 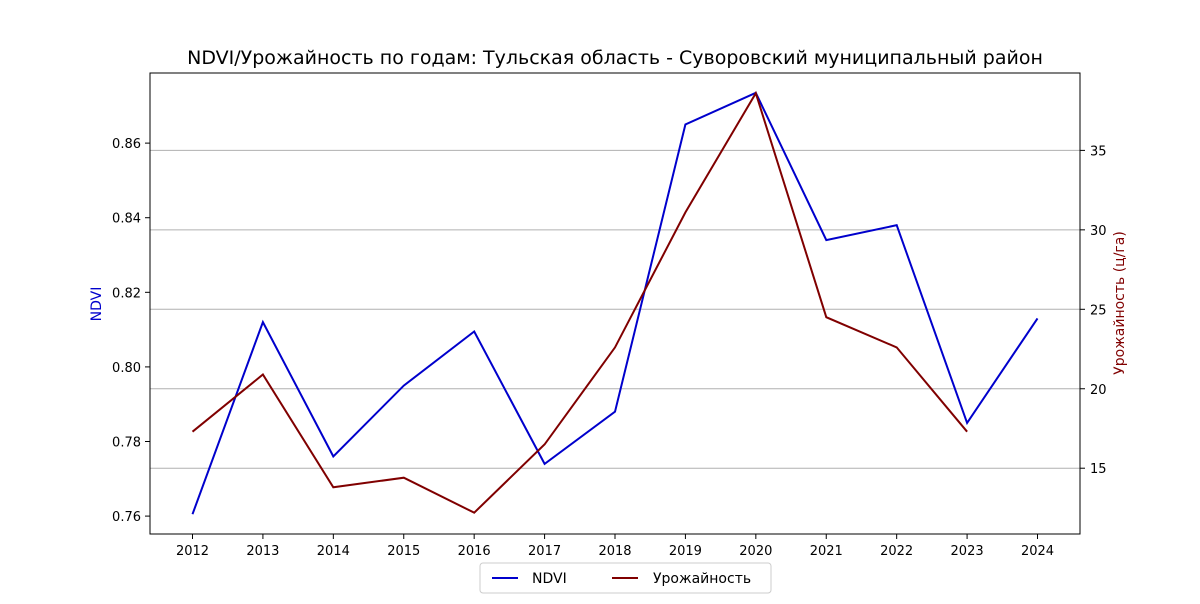 What do you see at coordinates (1098, 310) in the screenshot?
I see `right-axis-tick-label: 25` at bounding box center [1098, 310].